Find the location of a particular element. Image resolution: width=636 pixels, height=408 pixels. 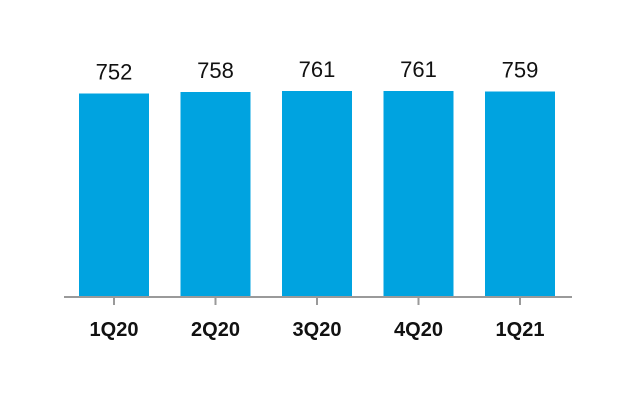

x-axis-ticks is located at coordinates (317, 301).